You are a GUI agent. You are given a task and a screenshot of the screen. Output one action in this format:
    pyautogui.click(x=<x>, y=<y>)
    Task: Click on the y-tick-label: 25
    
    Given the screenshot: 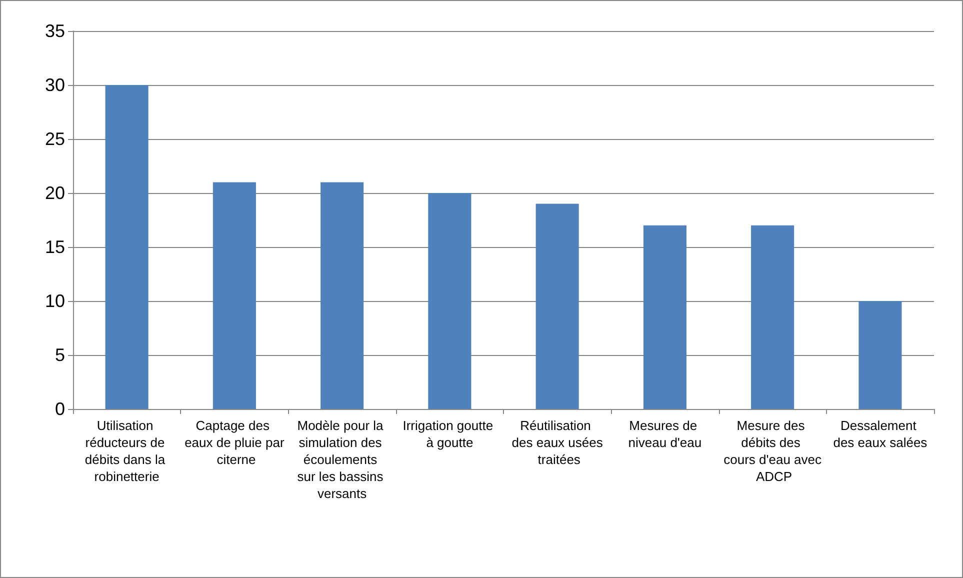 What is the action you would take?
    pyautogui.click(x=54, y=139)
    